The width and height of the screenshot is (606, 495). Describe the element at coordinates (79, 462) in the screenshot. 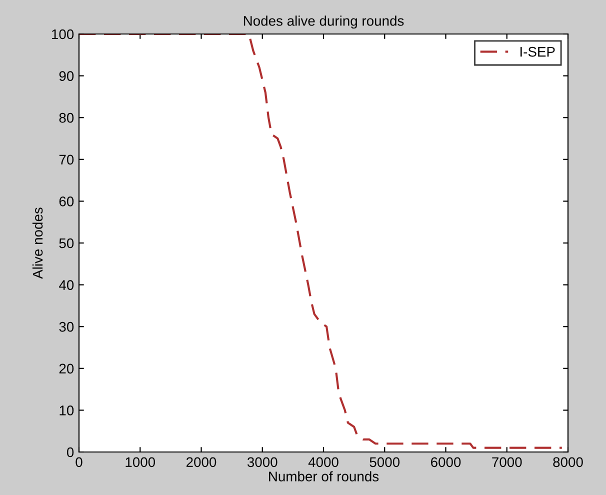

I see `x-tick-label: 0` at that location.